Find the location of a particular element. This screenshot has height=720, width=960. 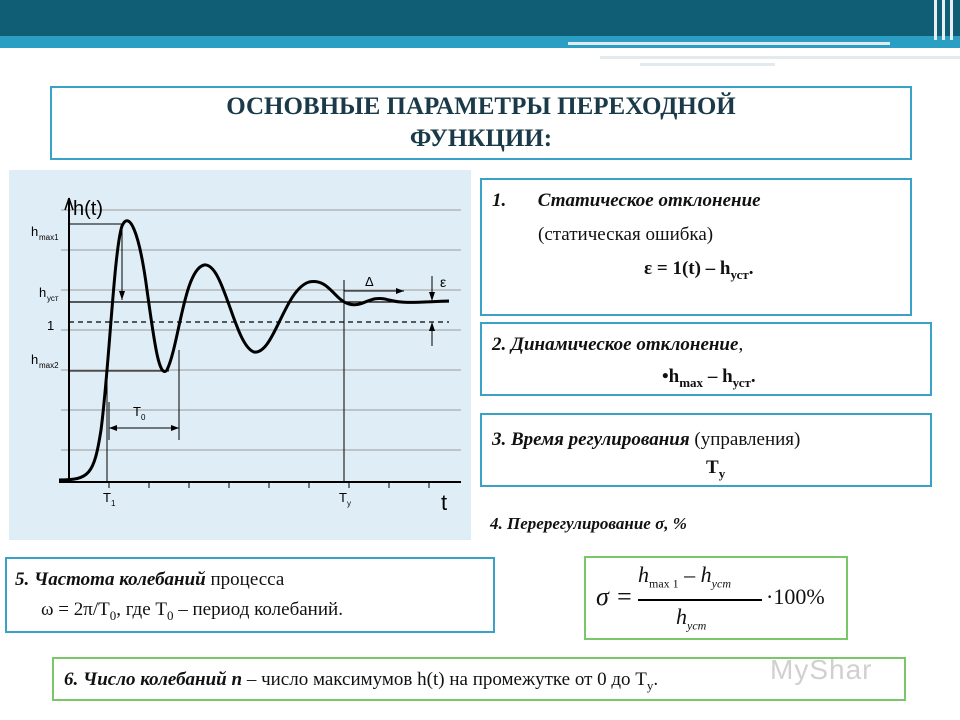

title-box: ОСНОВНЫЕ ПАРАМЕТРЫ ПЕРЕХОДНОЙ ФУНКЦИИ: is located at coordinates (481, 123).